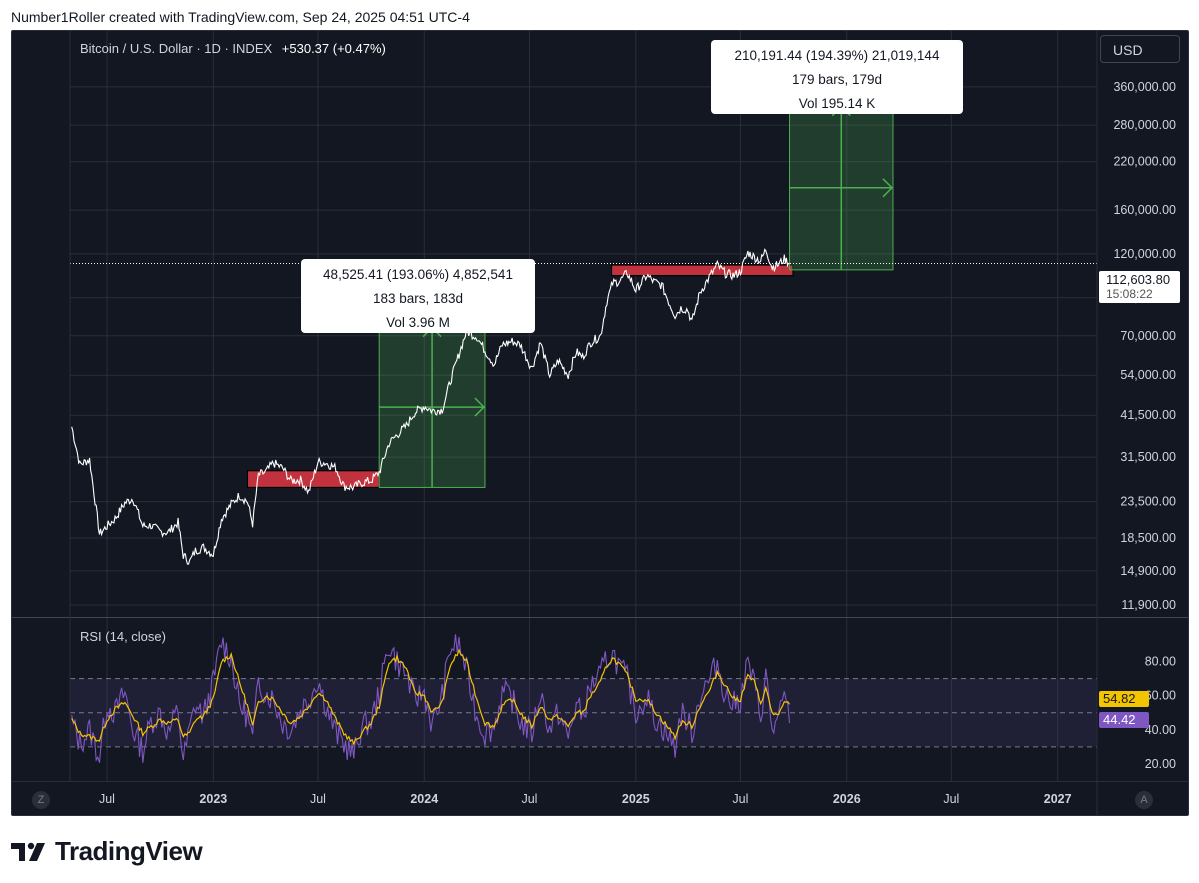 This screenshot has height=883, width=1199. Describe the element at coordinates (1148, 415) in the screenshot. I see `y-tick-label: 41,500.00` at that location.